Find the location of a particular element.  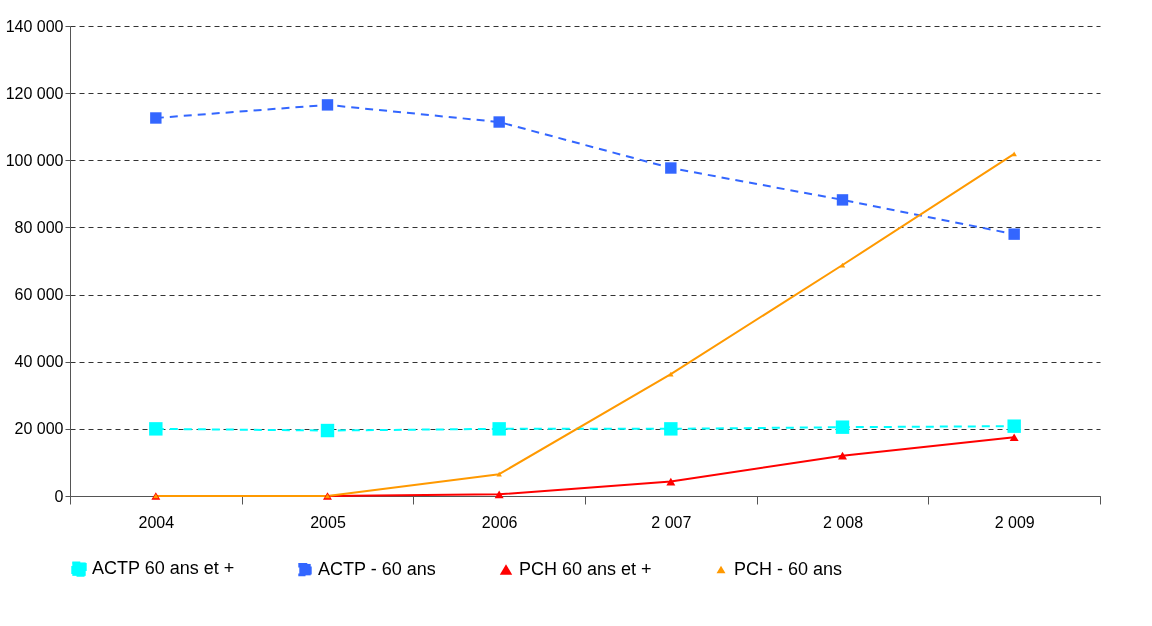

x-tick-label: 2 009 is located at coordinates (1014, 522).